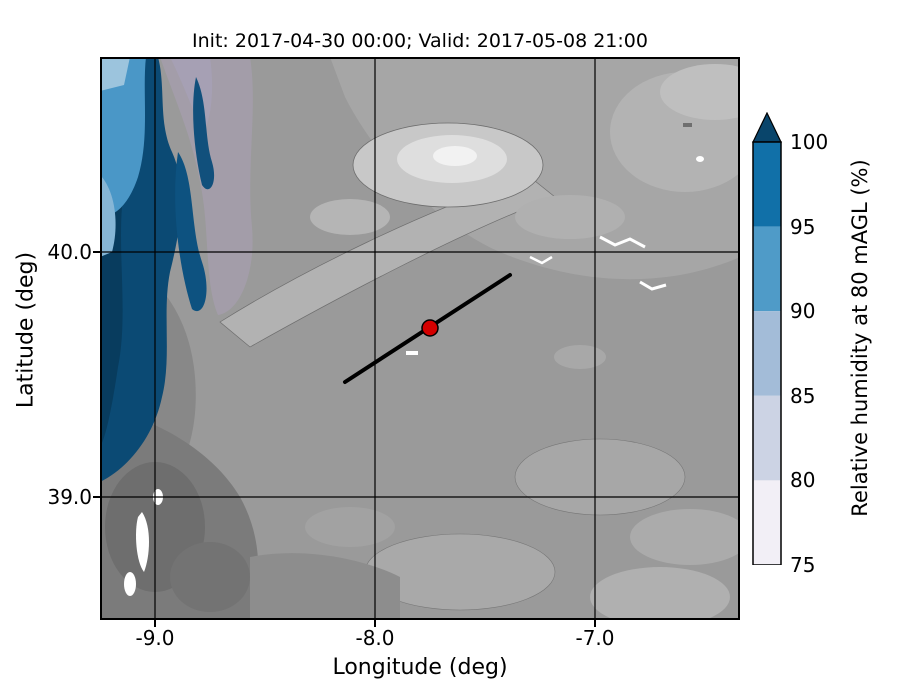 This screenshot has height=700, width=900. I want to click on y-axis-label: Latitude (deg), so click(26, 330).